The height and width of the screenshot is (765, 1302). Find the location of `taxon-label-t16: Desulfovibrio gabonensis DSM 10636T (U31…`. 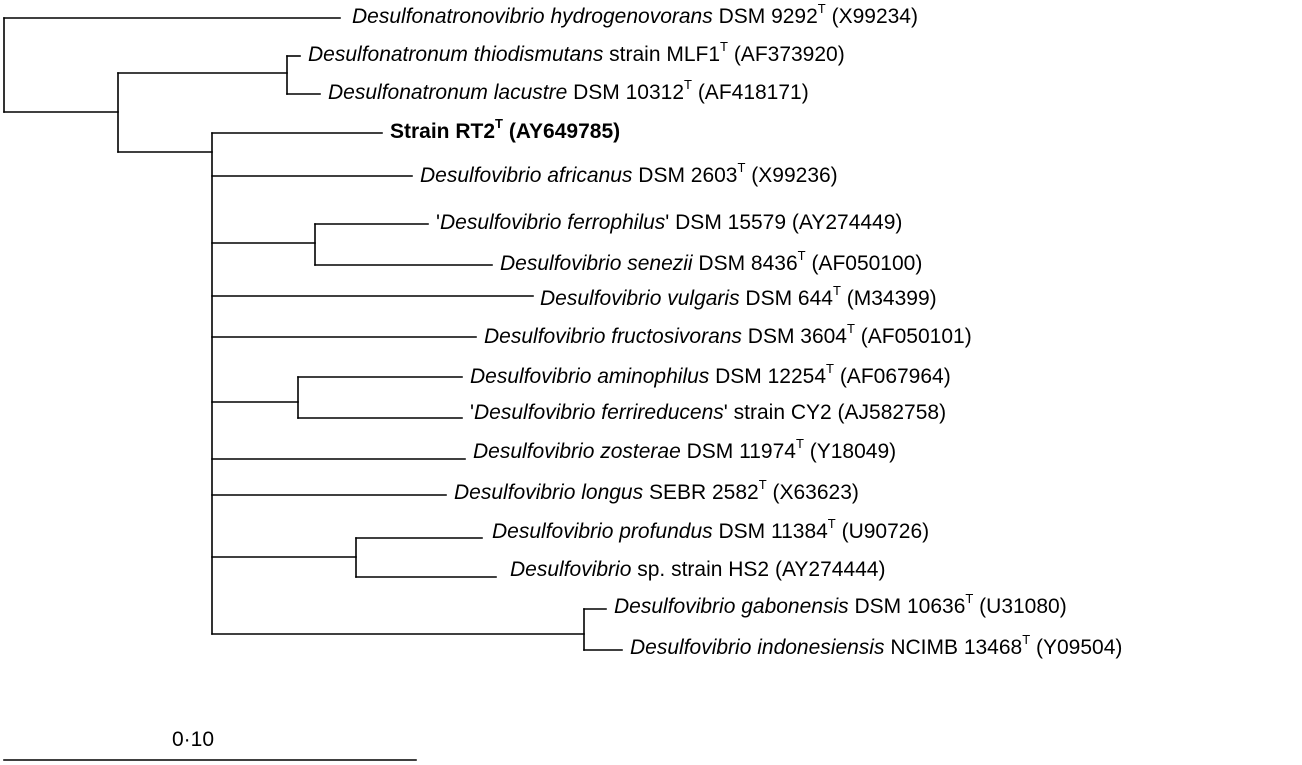

taxon-label-t16: Desulfovibrio gabonensis DSM 10636T (U31… is located at coordinates (840, 604).